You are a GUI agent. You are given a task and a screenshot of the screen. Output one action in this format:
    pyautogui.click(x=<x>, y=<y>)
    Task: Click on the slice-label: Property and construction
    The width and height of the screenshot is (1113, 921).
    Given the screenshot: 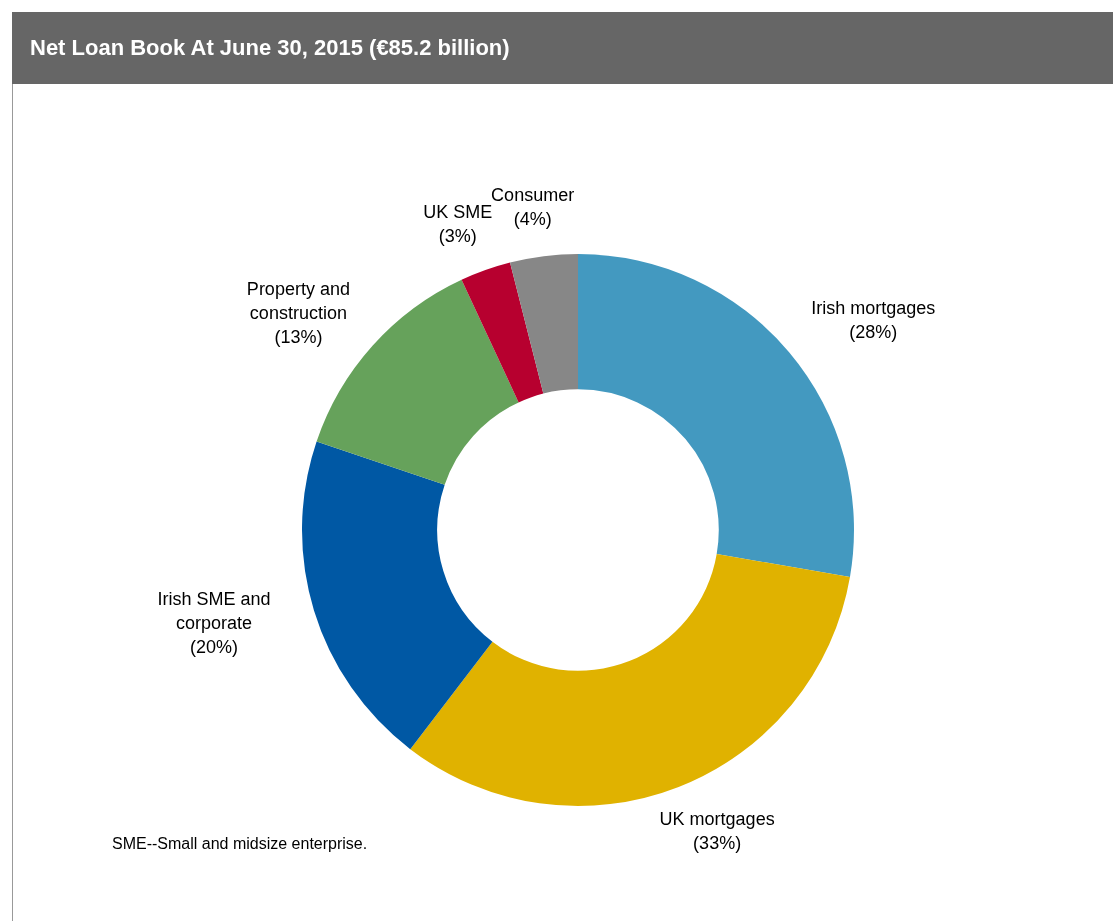 What is the action you would take?
    pyautogui.click(x=298, y=300)
    